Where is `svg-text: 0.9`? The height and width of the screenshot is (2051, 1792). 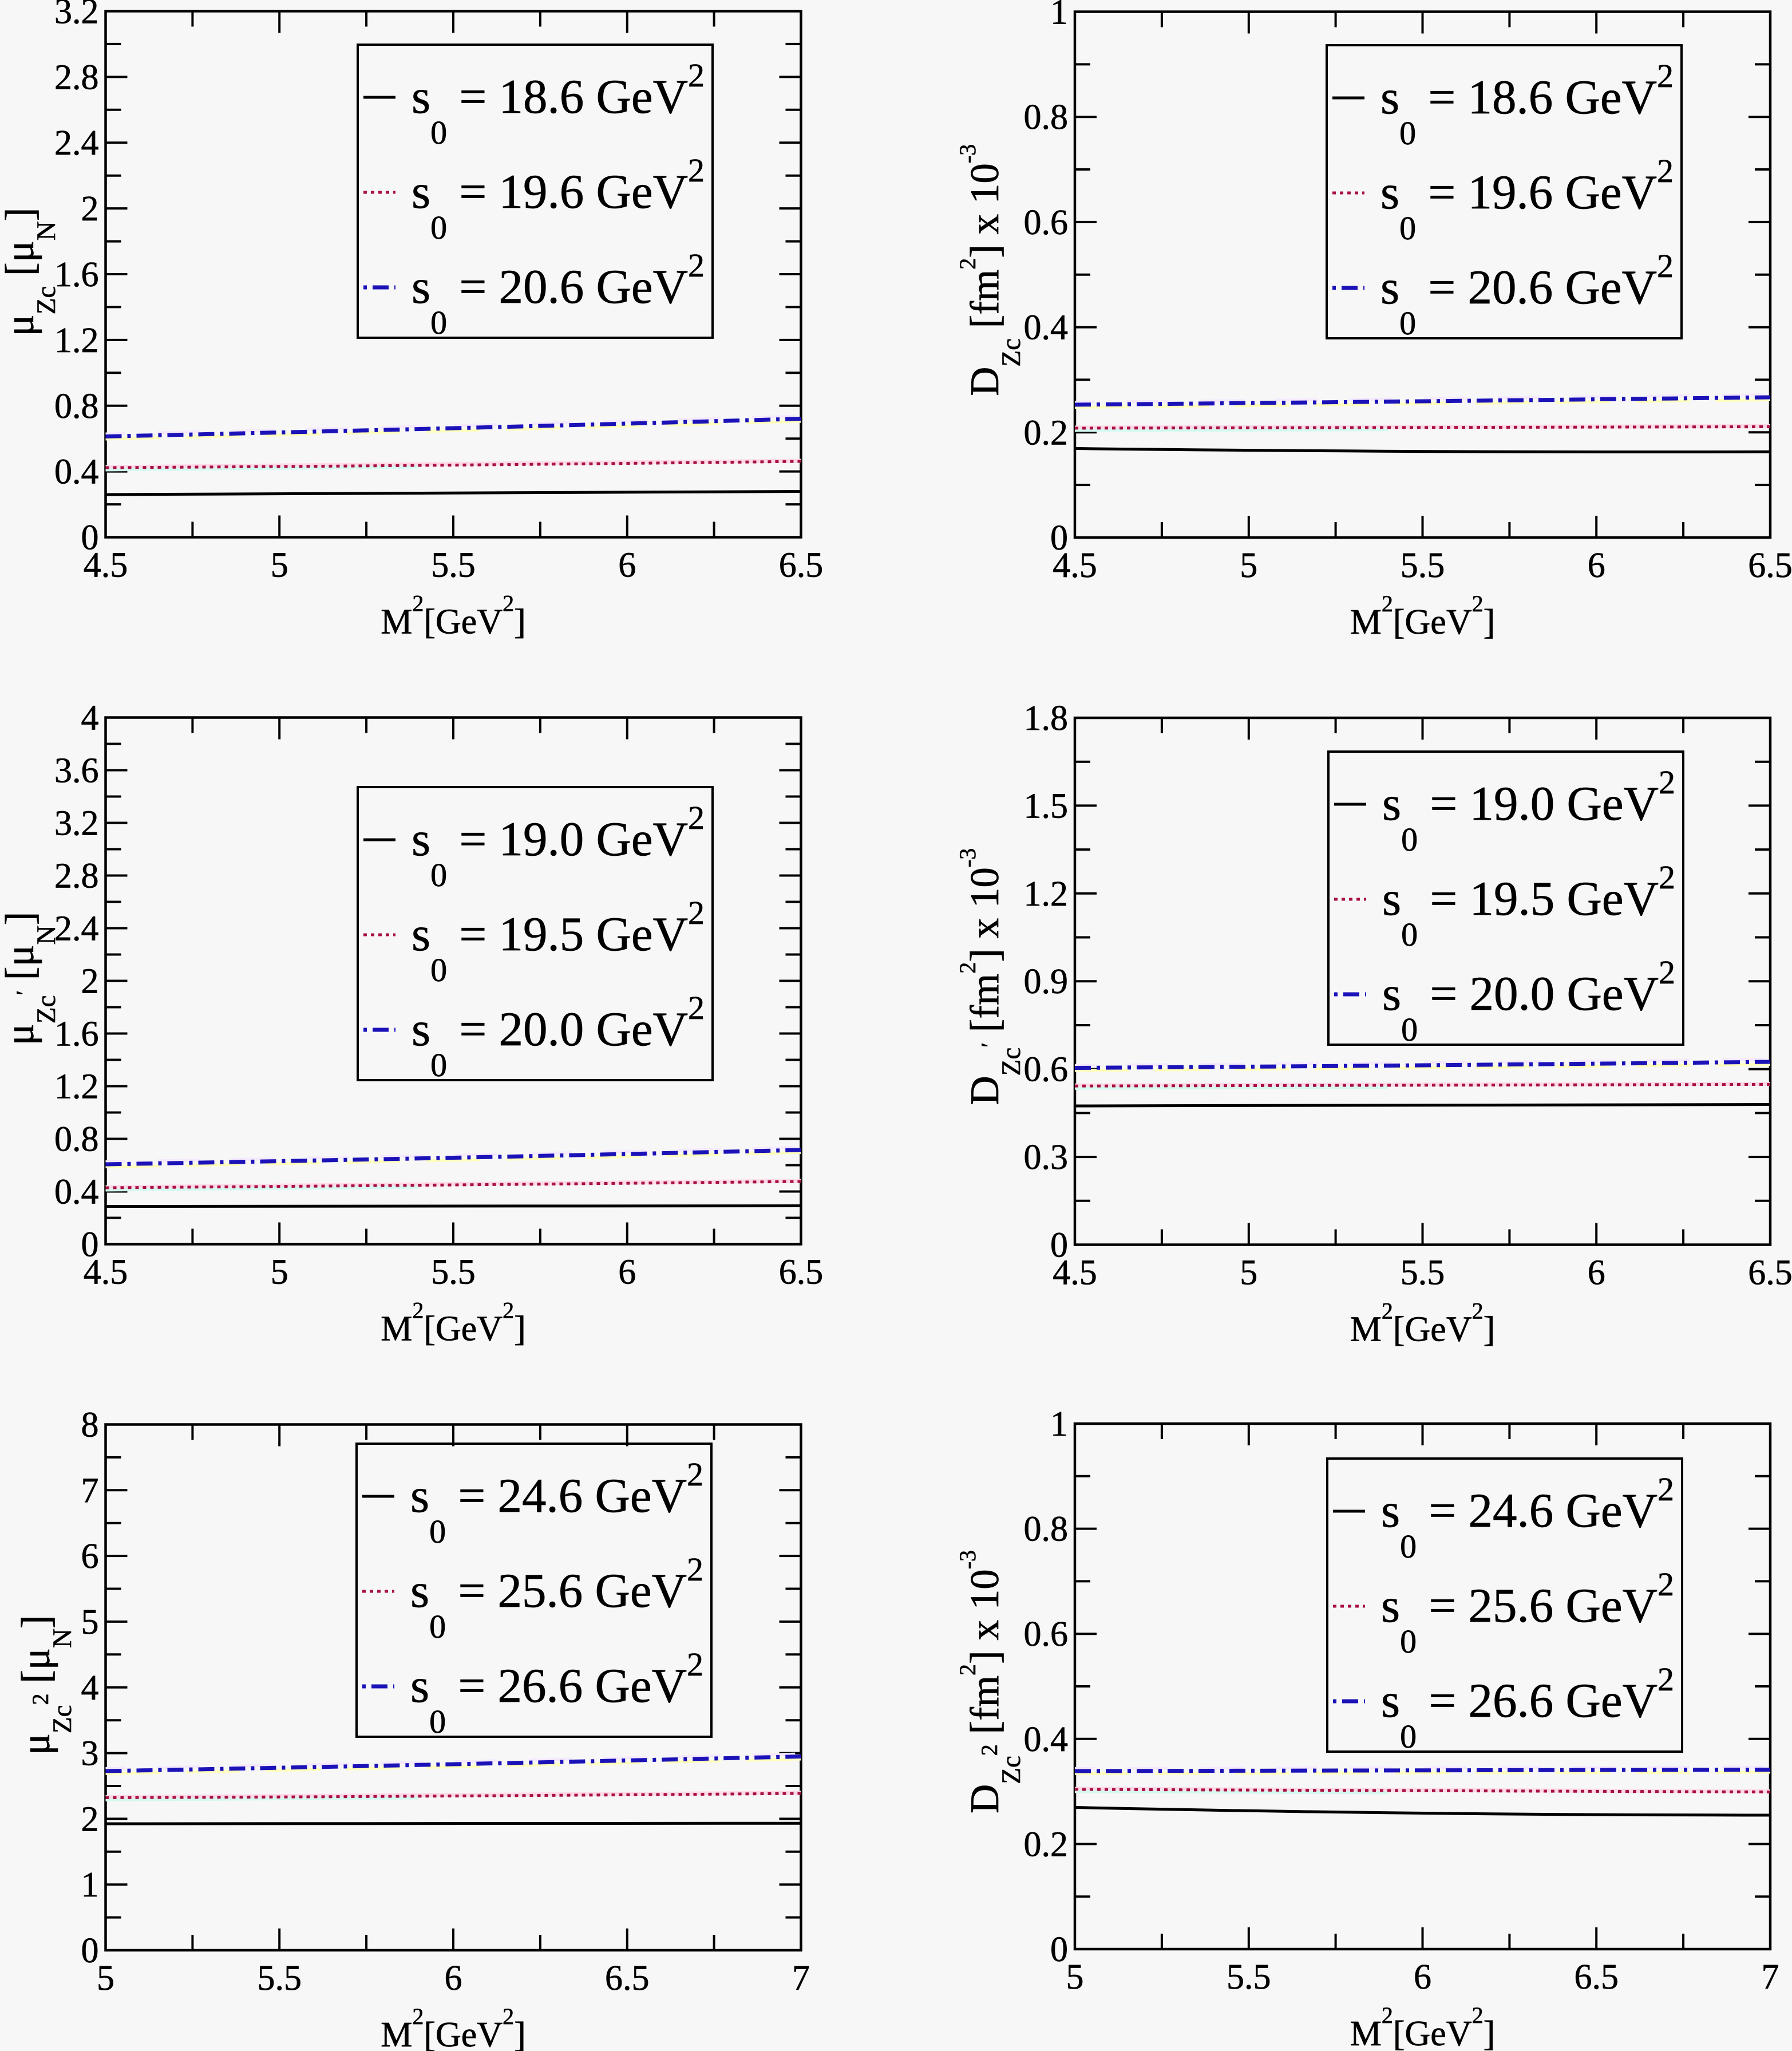
svg-text: 0.9 is located at coordinates (1046, 981).